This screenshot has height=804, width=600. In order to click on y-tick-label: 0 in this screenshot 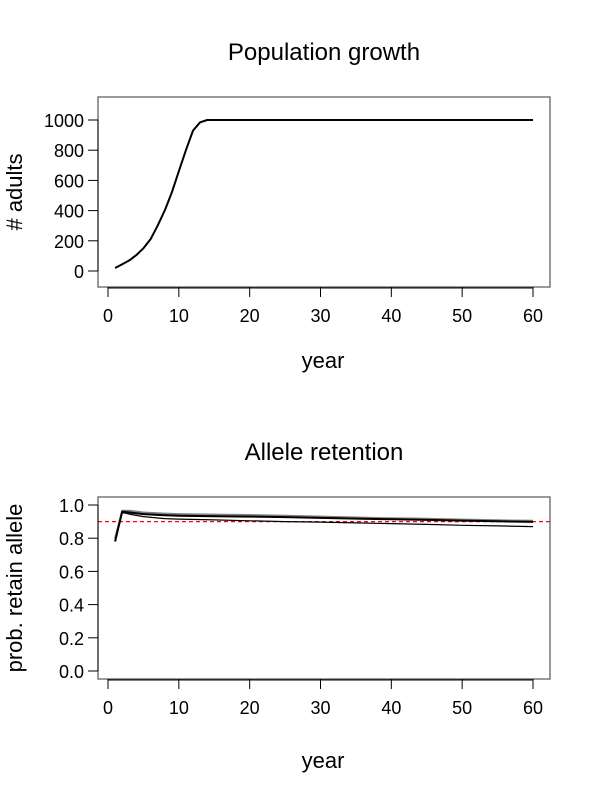, I will do `click(79, 272)`.